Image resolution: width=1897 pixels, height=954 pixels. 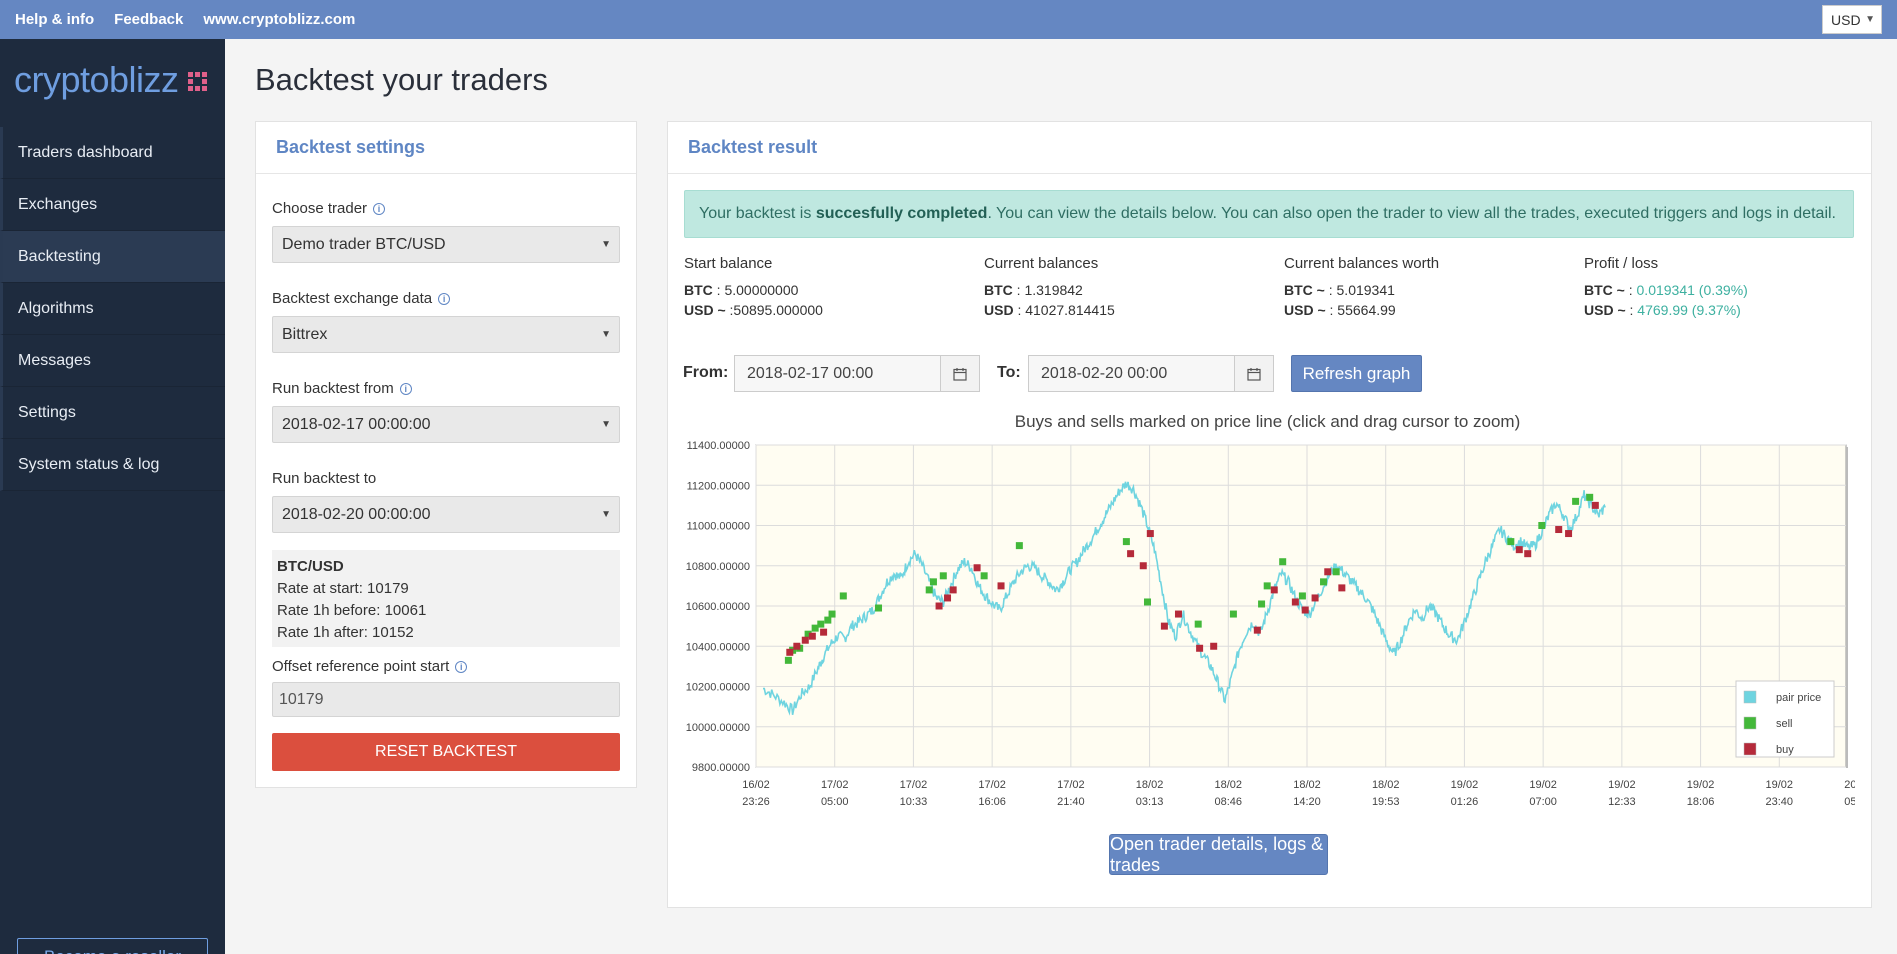 What do you see at coordinates (998, 290) in the screenshot?
I see `current-btc-key: BTC` at bounding box center [998, 290].